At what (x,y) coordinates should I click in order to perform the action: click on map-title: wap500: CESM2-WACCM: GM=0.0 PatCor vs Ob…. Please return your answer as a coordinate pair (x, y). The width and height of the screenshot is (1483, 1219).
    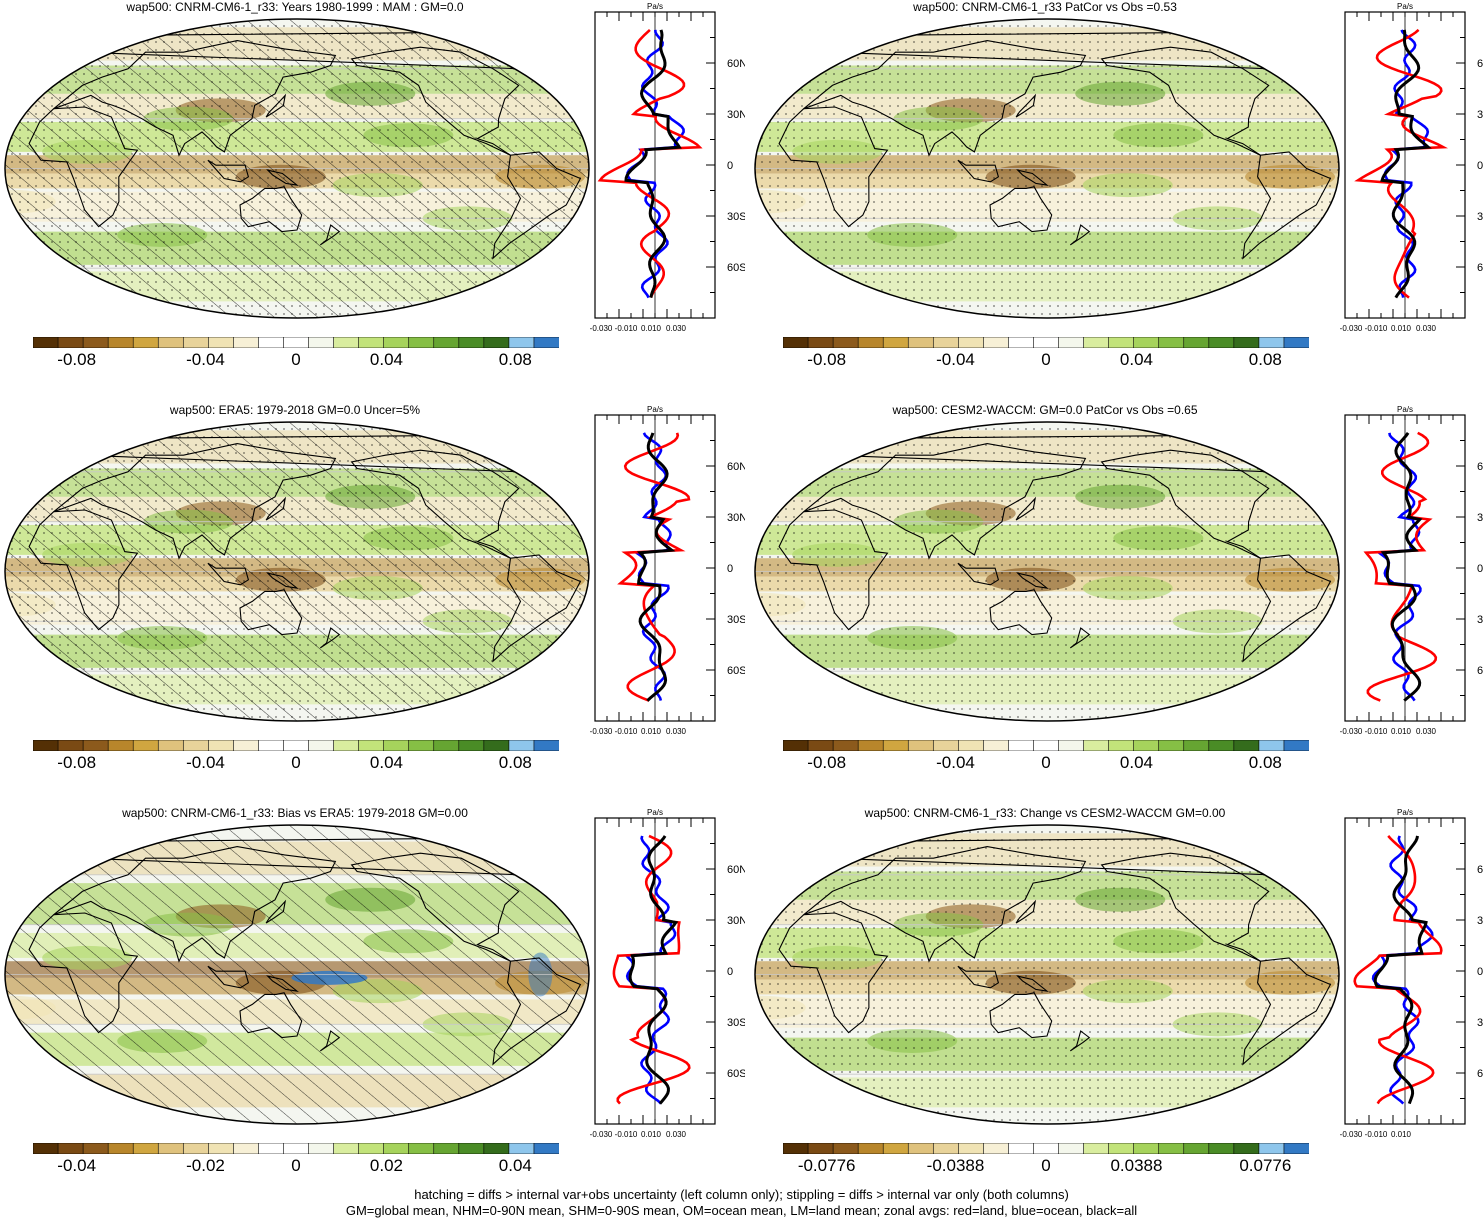
    Looking at the image, I should click on (1045, 410).